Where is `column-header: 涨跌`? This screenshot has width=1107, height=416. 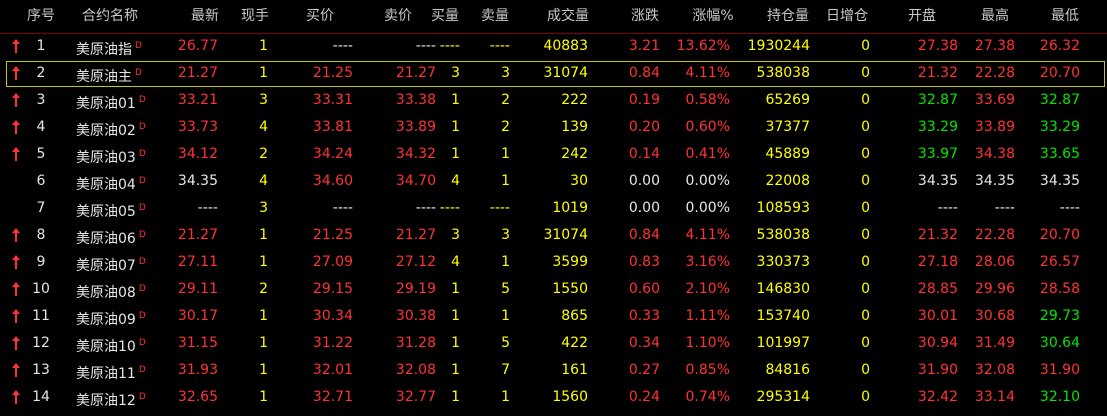 column-header: 涨跌 is located at coordinates (645, 16).